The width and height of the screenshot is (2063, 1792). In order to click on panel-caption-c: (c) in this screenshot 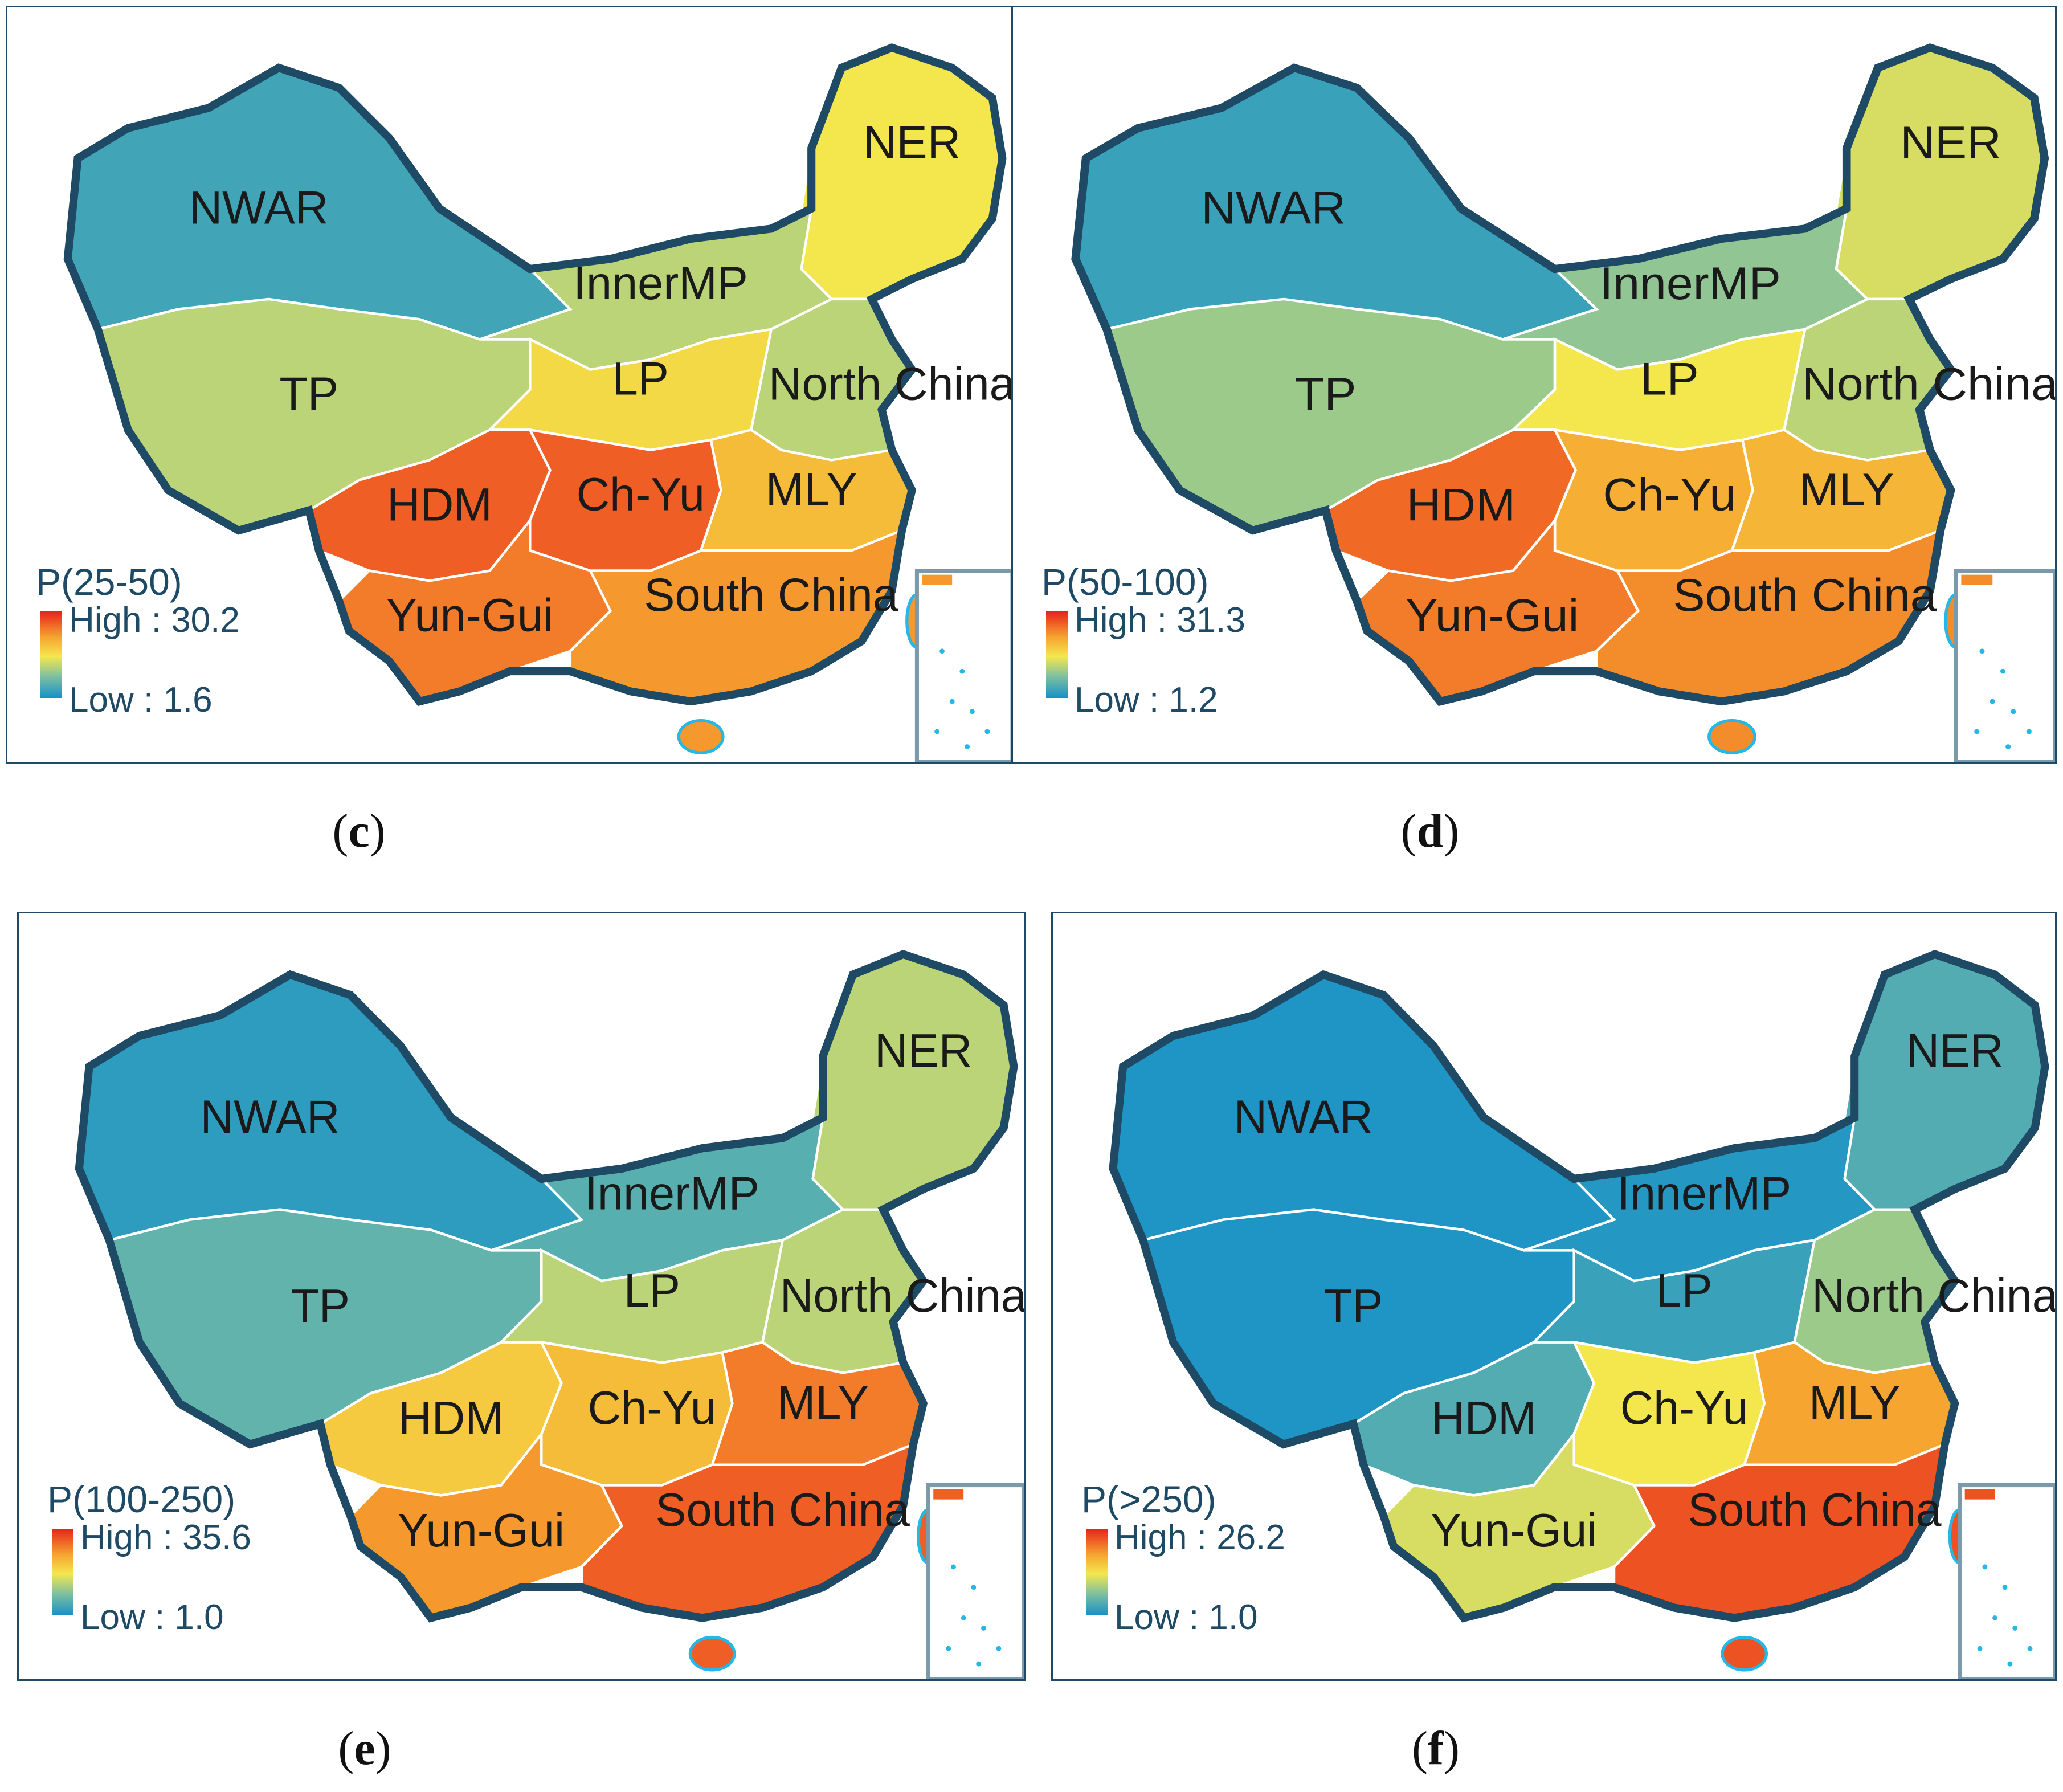, I will do `click(359, 831)`.